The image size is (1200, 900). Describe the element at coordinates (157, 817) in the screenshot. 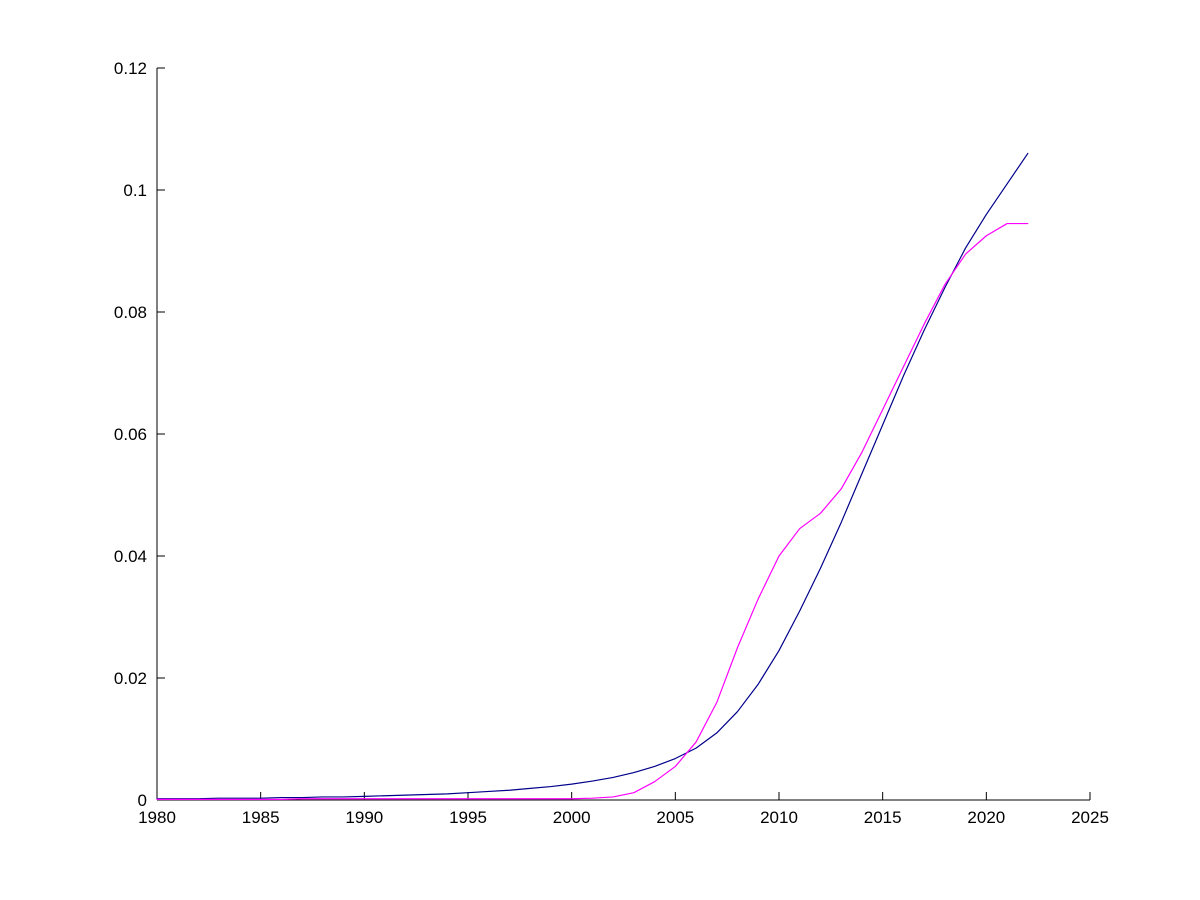

I see `x-tick-label: 1980` at that location.